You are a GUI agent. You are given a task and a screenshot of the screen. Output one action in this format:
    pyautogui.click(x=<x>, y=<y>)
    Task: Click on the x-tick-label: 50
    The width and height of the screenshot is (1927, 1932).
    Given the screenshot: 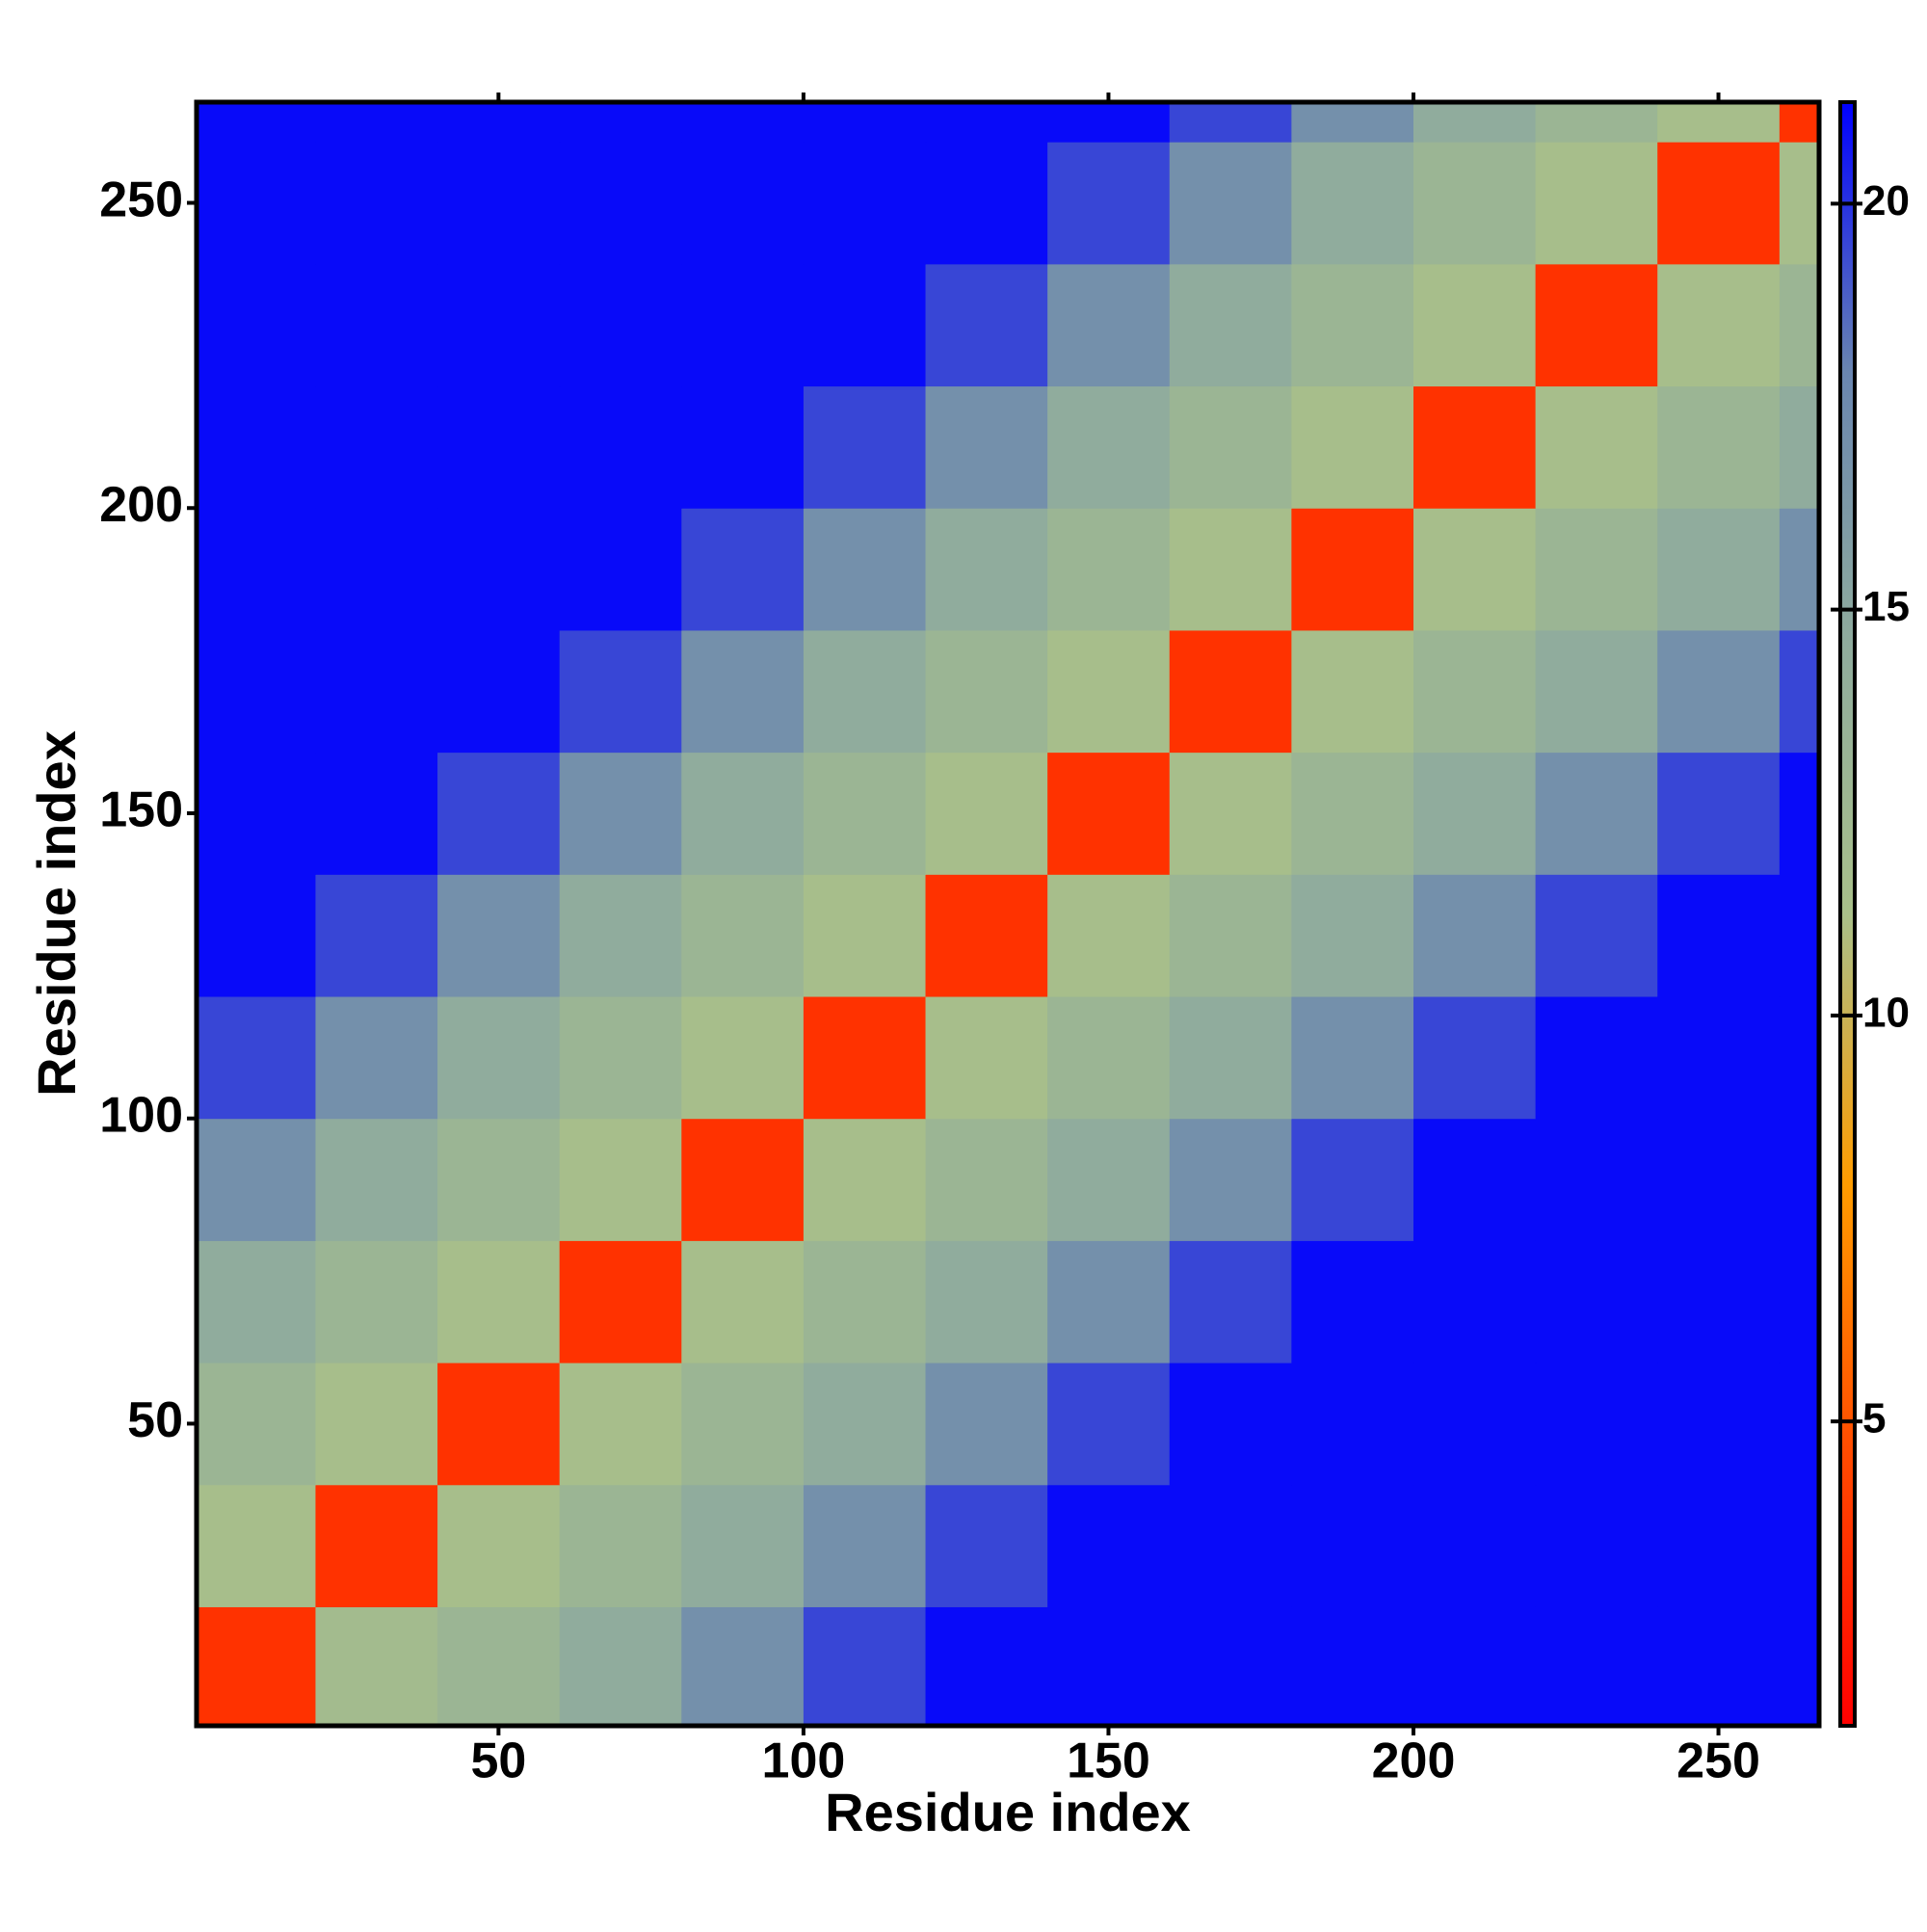 What is the action you would take?
    pyautogui.click(x=498, y=1761)
    